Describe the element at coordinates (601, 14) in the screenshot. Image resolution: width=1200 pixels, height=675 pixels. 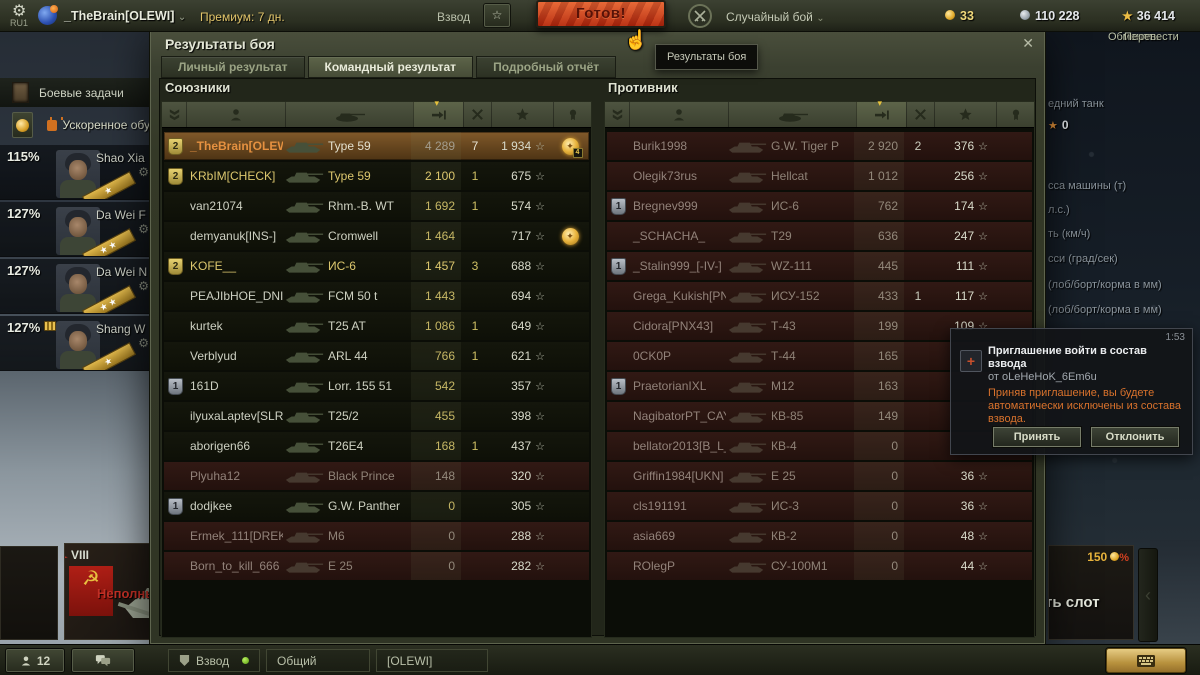
I see `ready-button: Готов!` at that location.